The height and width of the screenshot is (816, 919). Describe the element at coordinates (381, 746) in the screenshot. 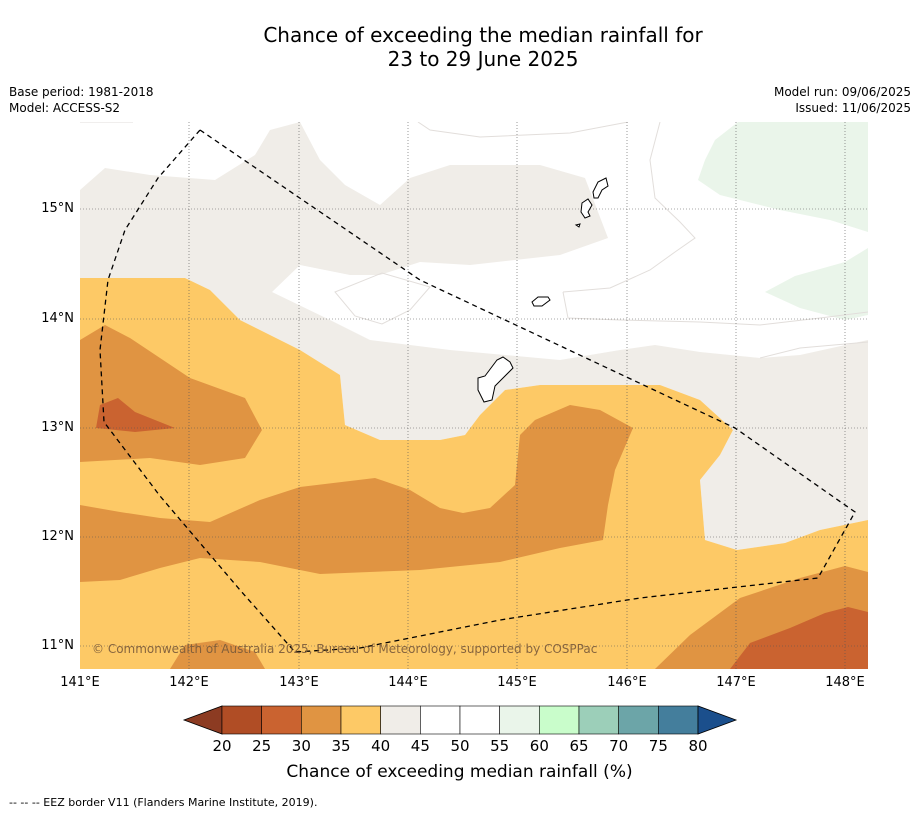

I see `colorbar-tick-40: 40` at that location.